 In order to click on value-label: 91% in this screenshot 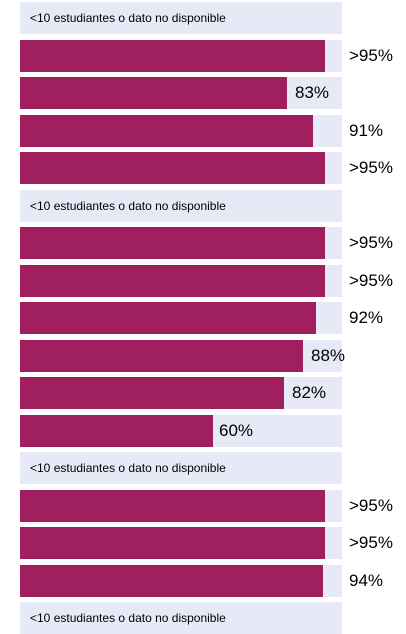, I will do `click(366, 130)`.